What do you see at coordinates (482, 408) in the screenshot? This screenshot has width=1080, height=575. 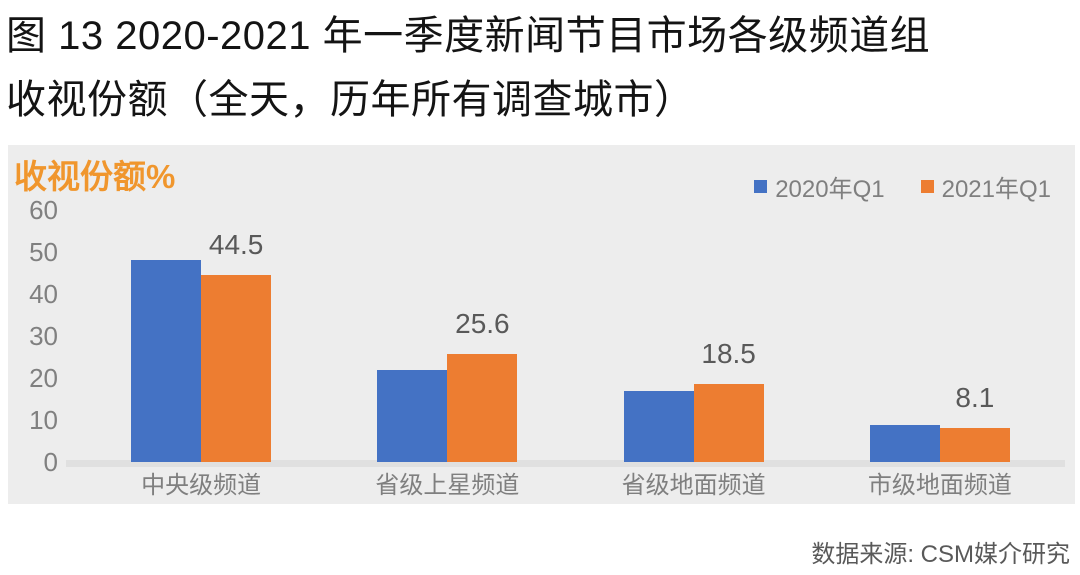 I see `bar-series1-cat1` at bounding box center [482, 408].